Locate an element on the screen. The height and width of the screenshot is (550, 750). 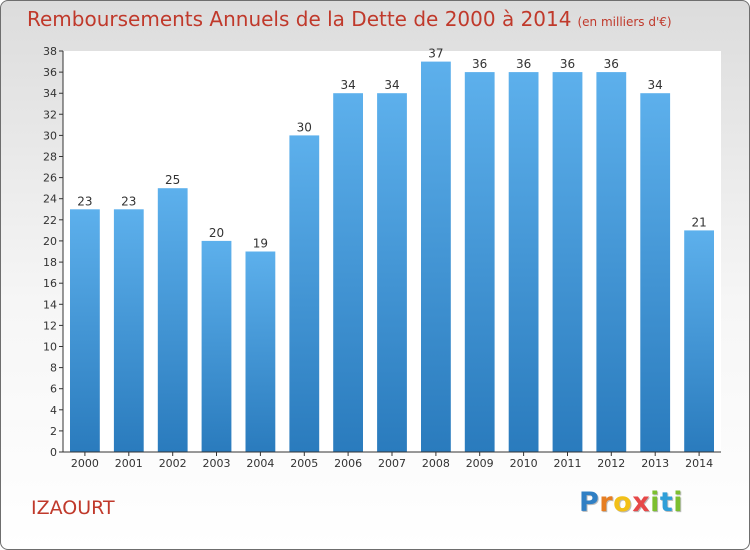
bar-2003 is located at coordinates (216, 346).